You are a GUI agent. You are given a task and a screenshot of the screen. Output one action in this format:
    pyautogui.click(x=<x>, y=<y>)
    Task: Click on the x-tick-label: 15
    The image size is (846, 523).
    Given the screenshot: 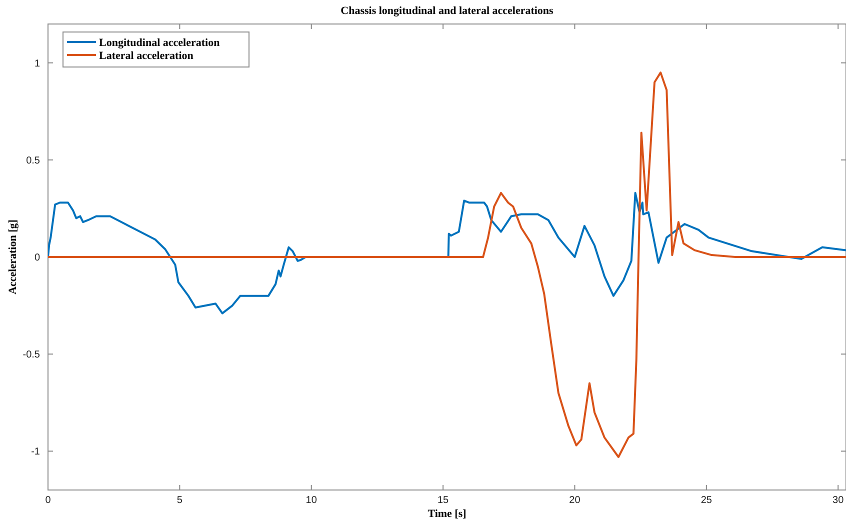 What is the action you would take?
    pyautogui.click(x=443, y=500)
    